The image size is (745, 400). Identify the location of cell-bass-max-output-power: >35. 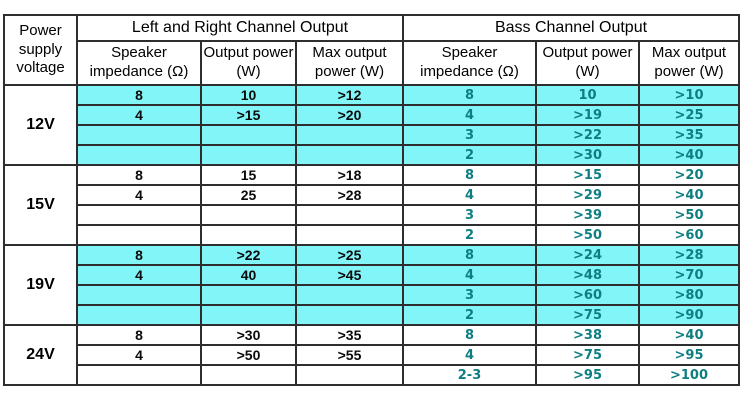
(689, 135).